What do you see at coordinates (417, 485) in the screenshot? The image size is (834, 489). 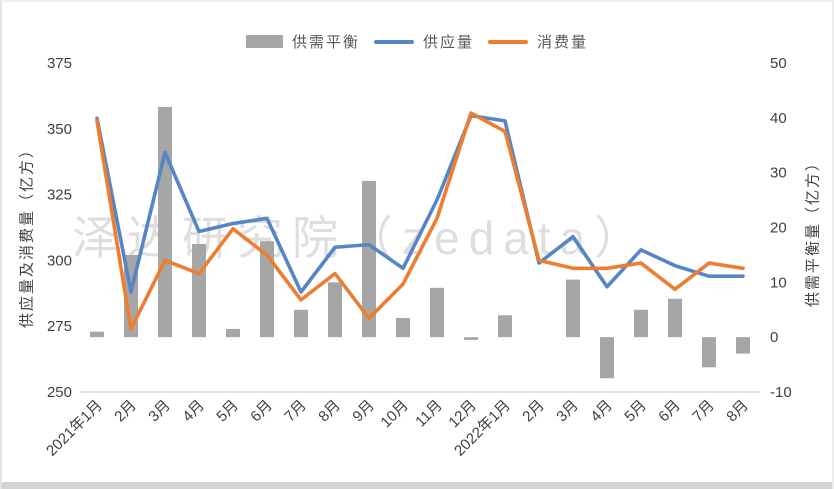 I see `bottom-border-bar` at bounding box center [417, 485].